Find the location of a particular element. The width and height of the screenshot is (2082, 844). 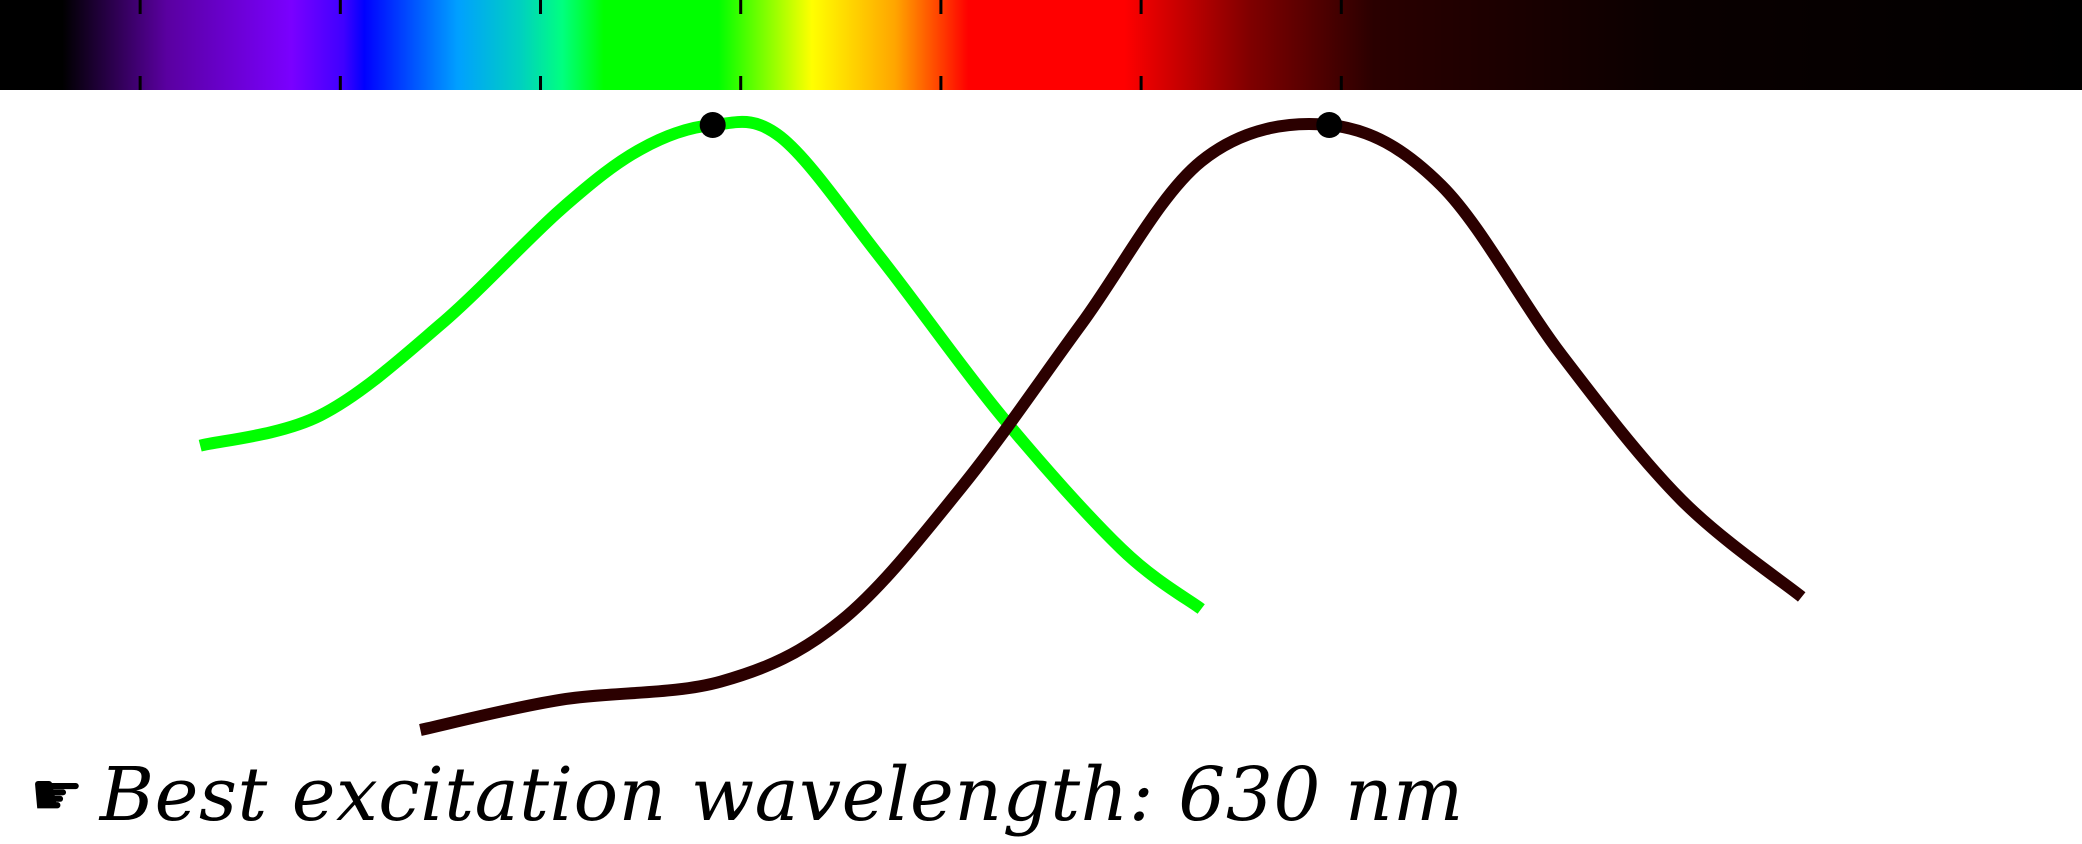

caption-text: Best excitation wavelength: 630 nm is located at coordinates (781, 795).